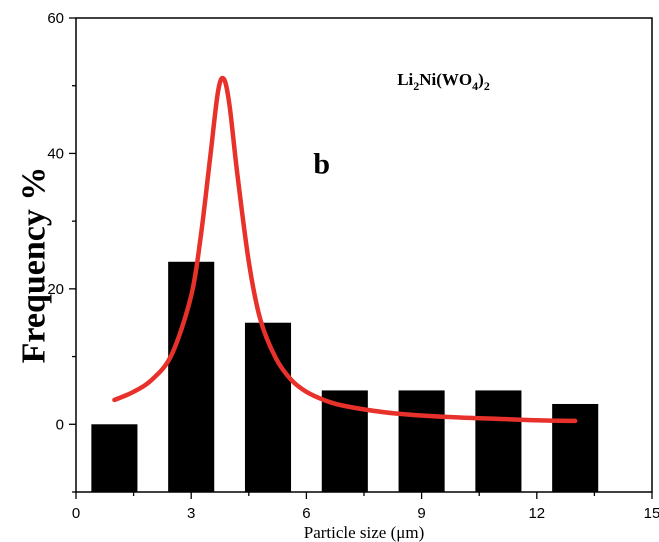 Image resolution: width=659 pixels, height=542 pixels. Describe the element at coordinates (191, 513) in the screenshot. I see `x-tick-label: 3` at that location.